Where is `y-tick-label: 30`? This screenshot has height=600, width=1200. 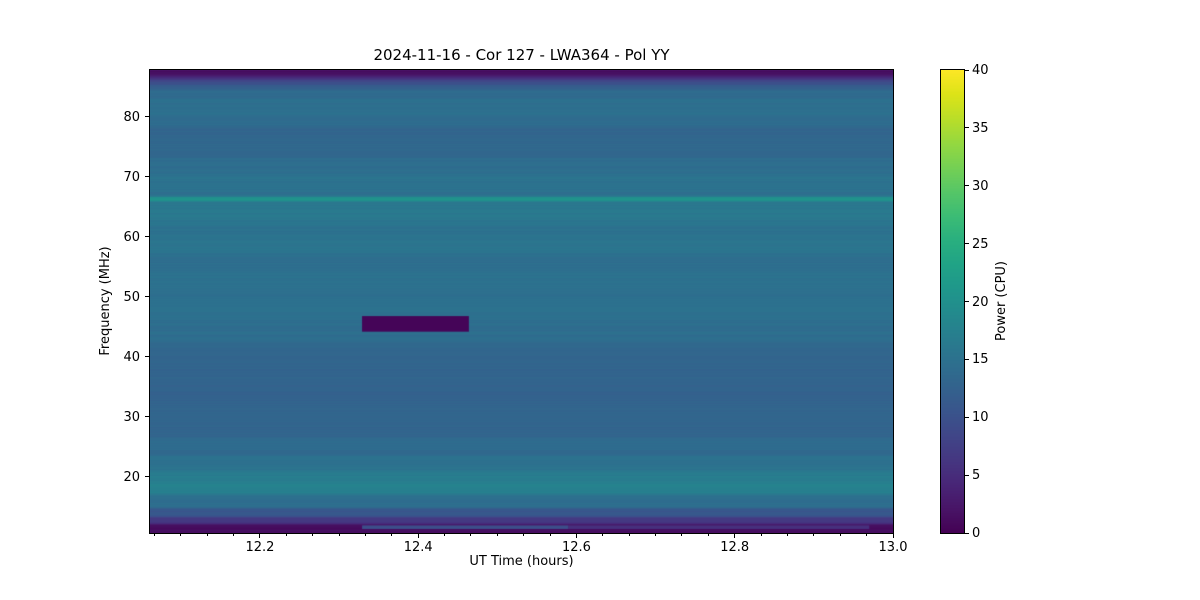 y-tick-label: 30 is located at coordinates (131, 417).